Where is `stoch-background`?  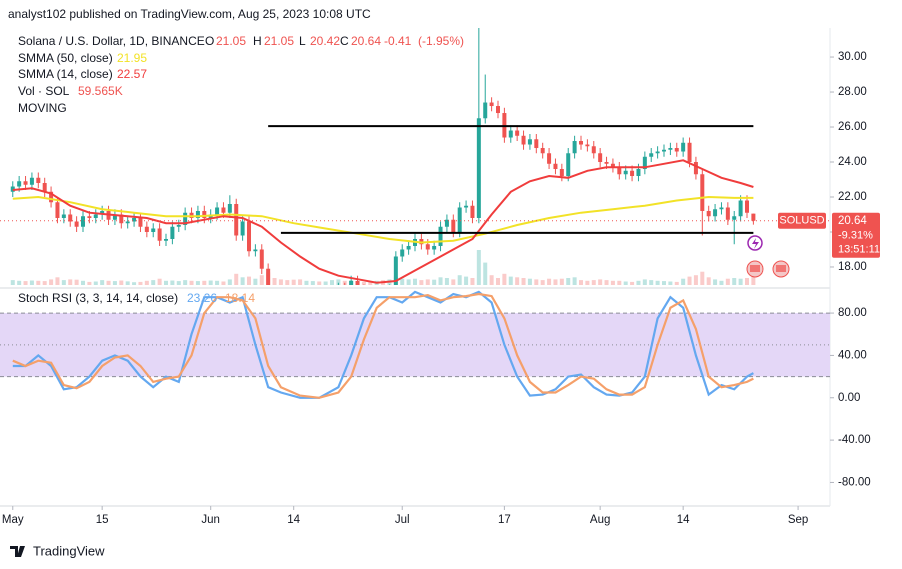
stoch-background is located at coordinates (415, 345).